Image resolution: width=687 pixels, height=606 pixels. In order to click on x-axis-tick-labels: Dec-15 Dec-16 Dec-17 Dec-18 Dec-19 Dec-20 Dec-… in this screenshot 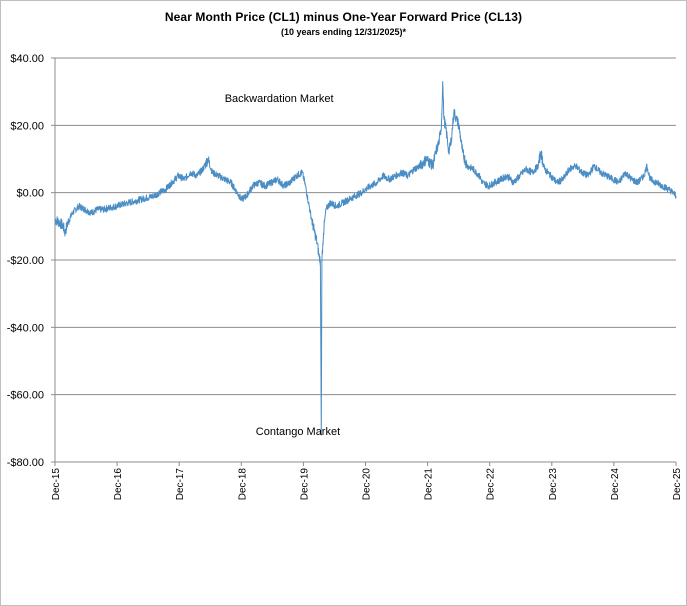, I will do `click(367, 484)`.